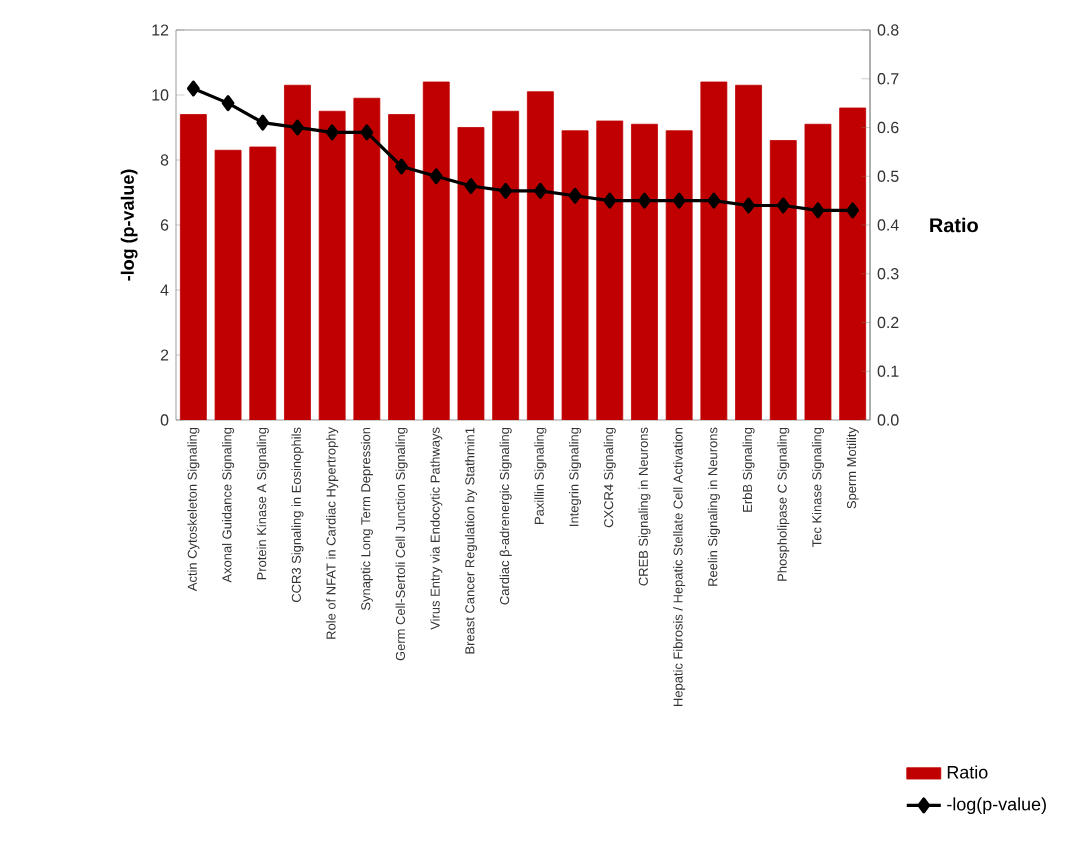 This screenshot has width=1070, height=842. Describe the element at coordinates (129, 225) in the screenshot. I see `y-axis-title: -log (p-value)` at that location.